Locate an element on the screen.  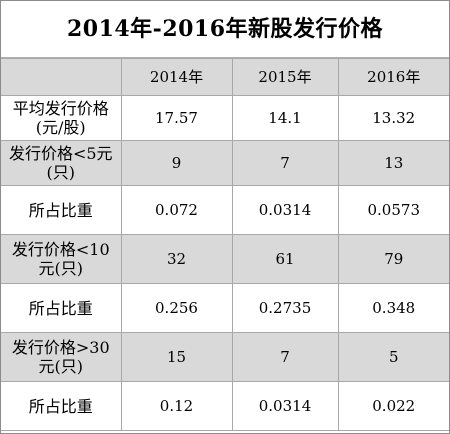
table-header-row: 2014年 2015年 2016年 is located at coordinates (225, 77).